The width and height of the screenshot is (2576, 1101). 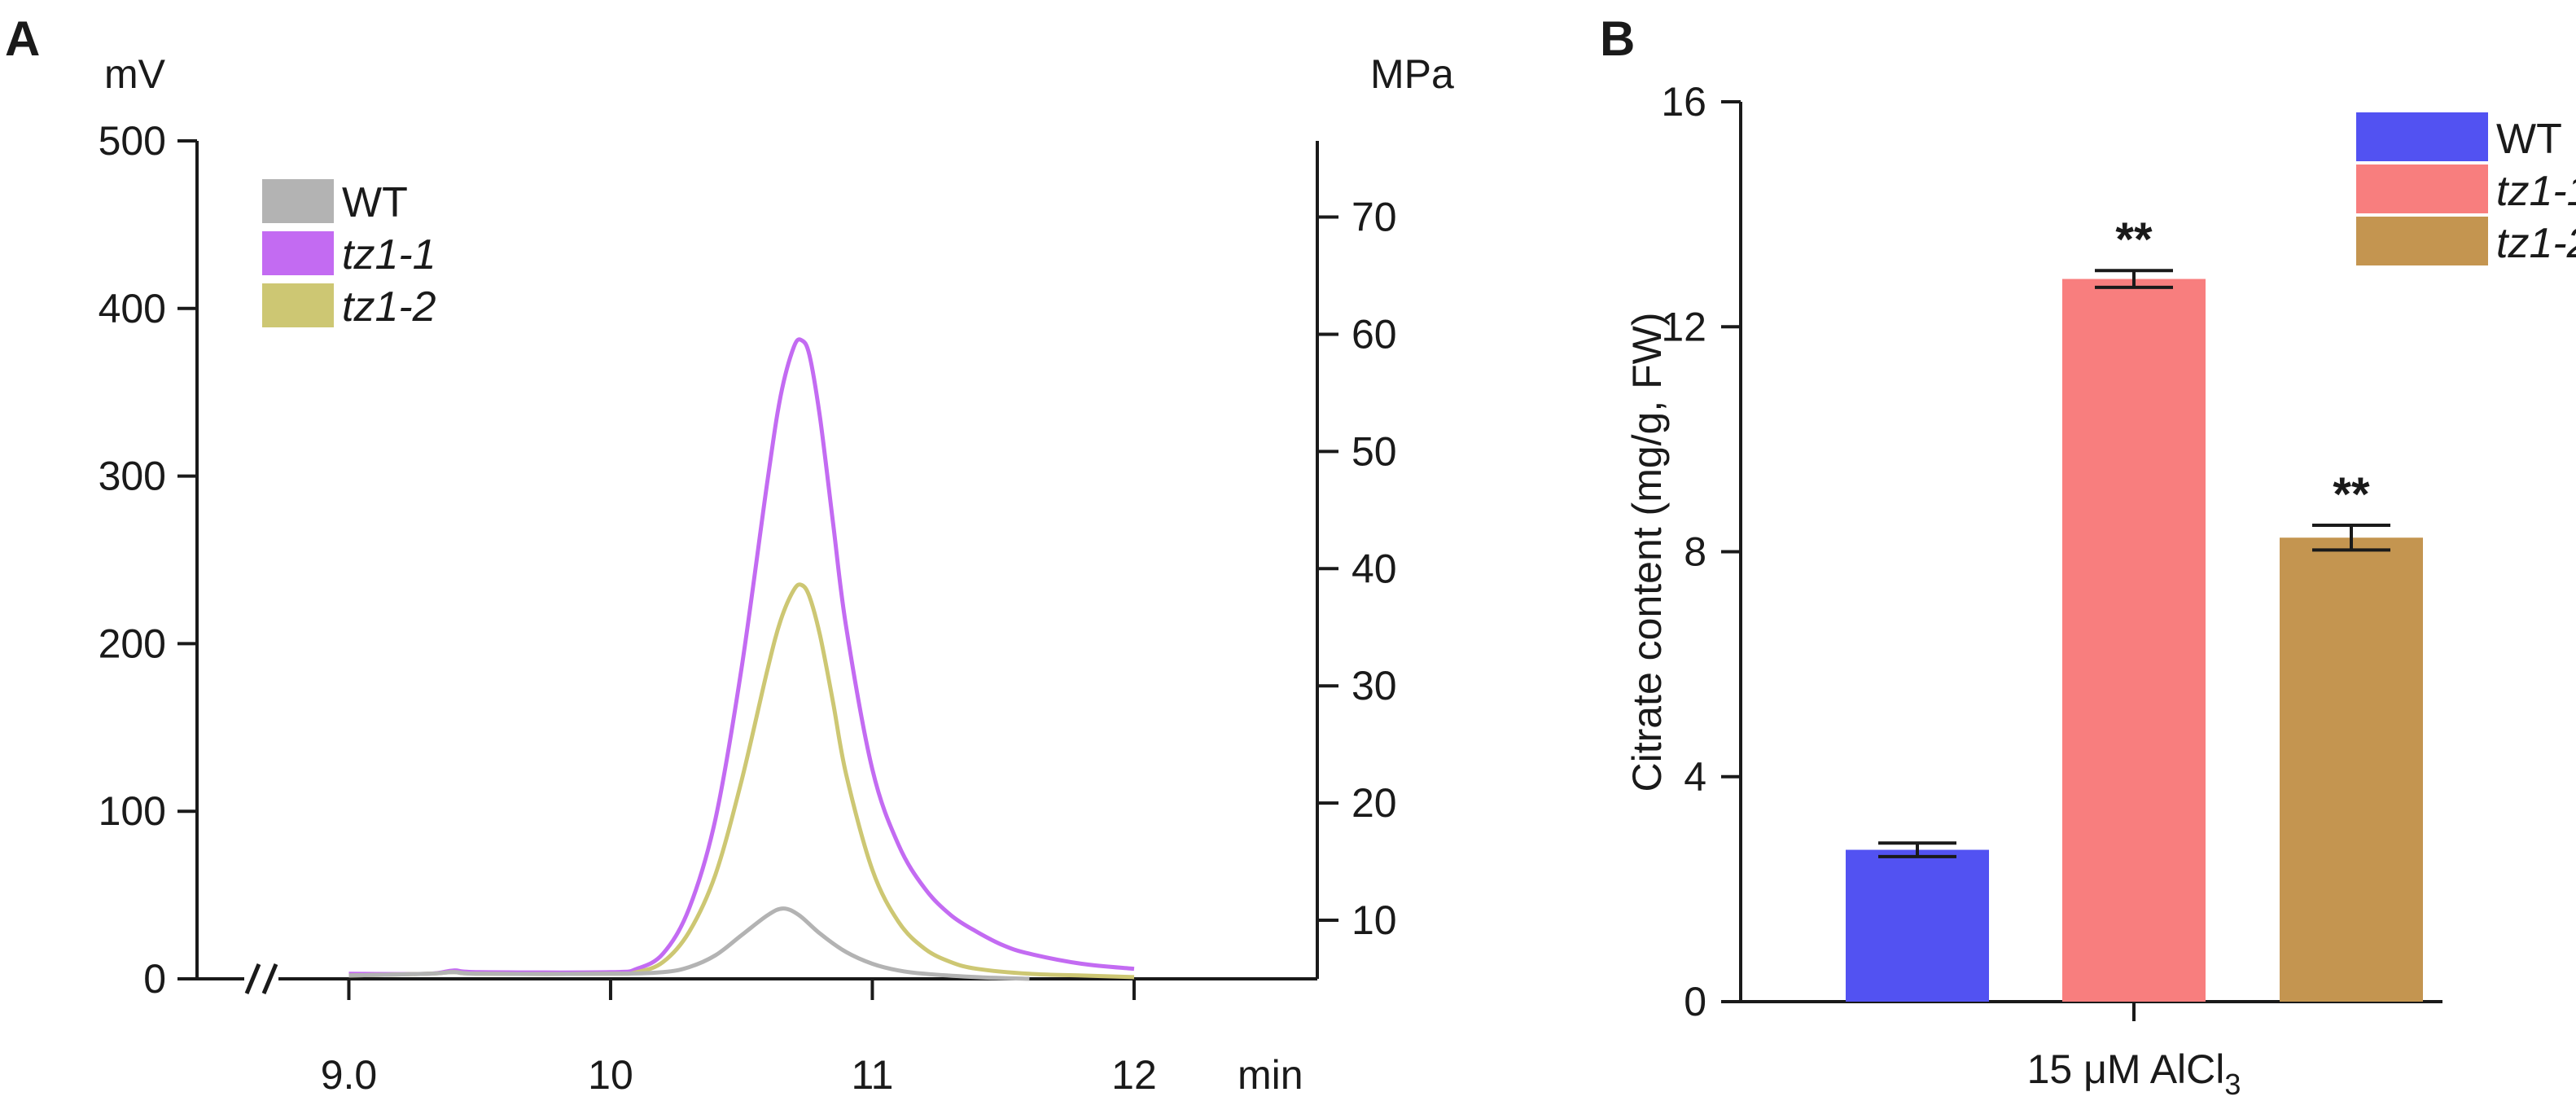 I want to click on panel-b-label: B, so click(x=1617, y=38).